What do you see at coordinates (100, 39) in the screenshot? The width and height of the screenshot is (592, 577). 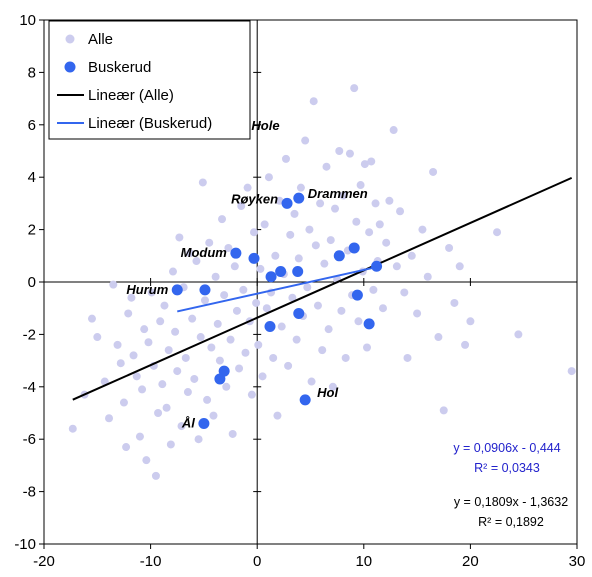 I see `legend-label-alle: Alle` at bounding box center [100, 39].